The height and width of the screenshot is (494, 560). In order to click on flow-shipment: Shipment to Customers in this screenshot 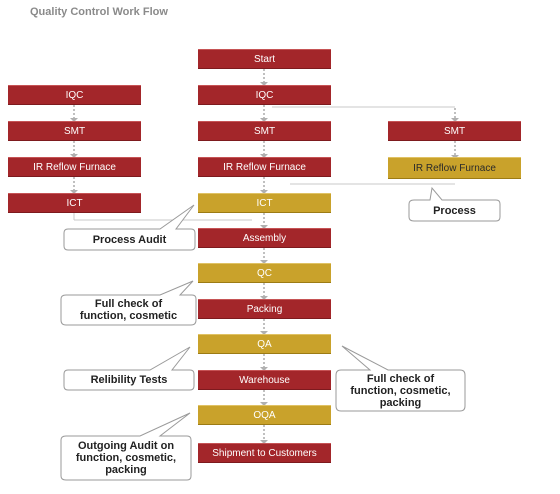, I will do `click(264, 453)`.